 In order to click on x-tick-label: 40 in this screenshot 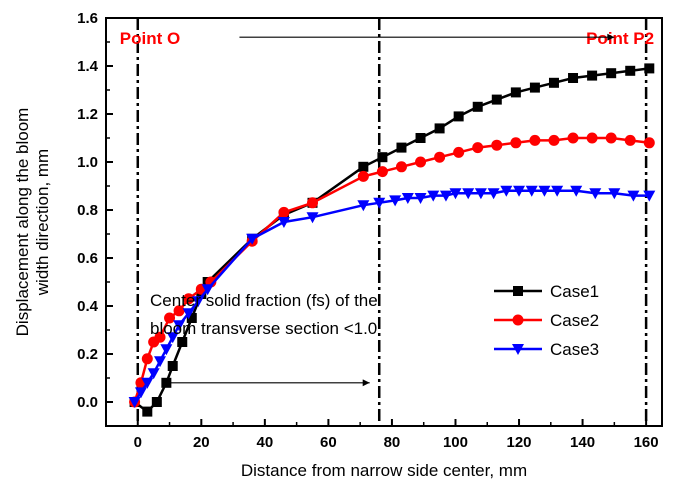, I will do `click(265, 442)`.